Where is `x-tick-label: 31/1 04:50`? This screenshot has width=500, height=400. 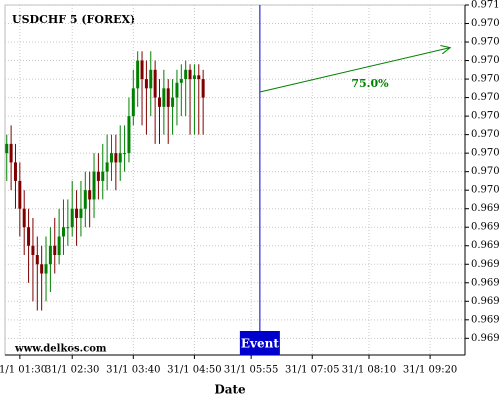 x-tick-label: 31/1 04:50 is located at coordinates (194, 370).